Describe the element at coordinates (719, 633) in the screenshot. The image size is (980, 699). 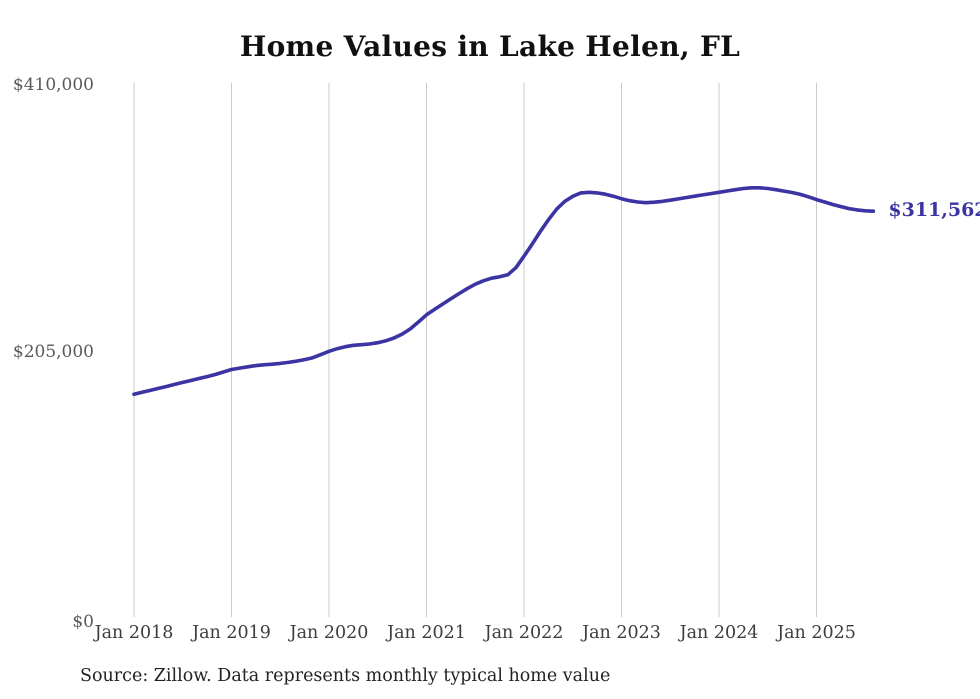
I see `x-tick-label: Jan 2024` at that location.